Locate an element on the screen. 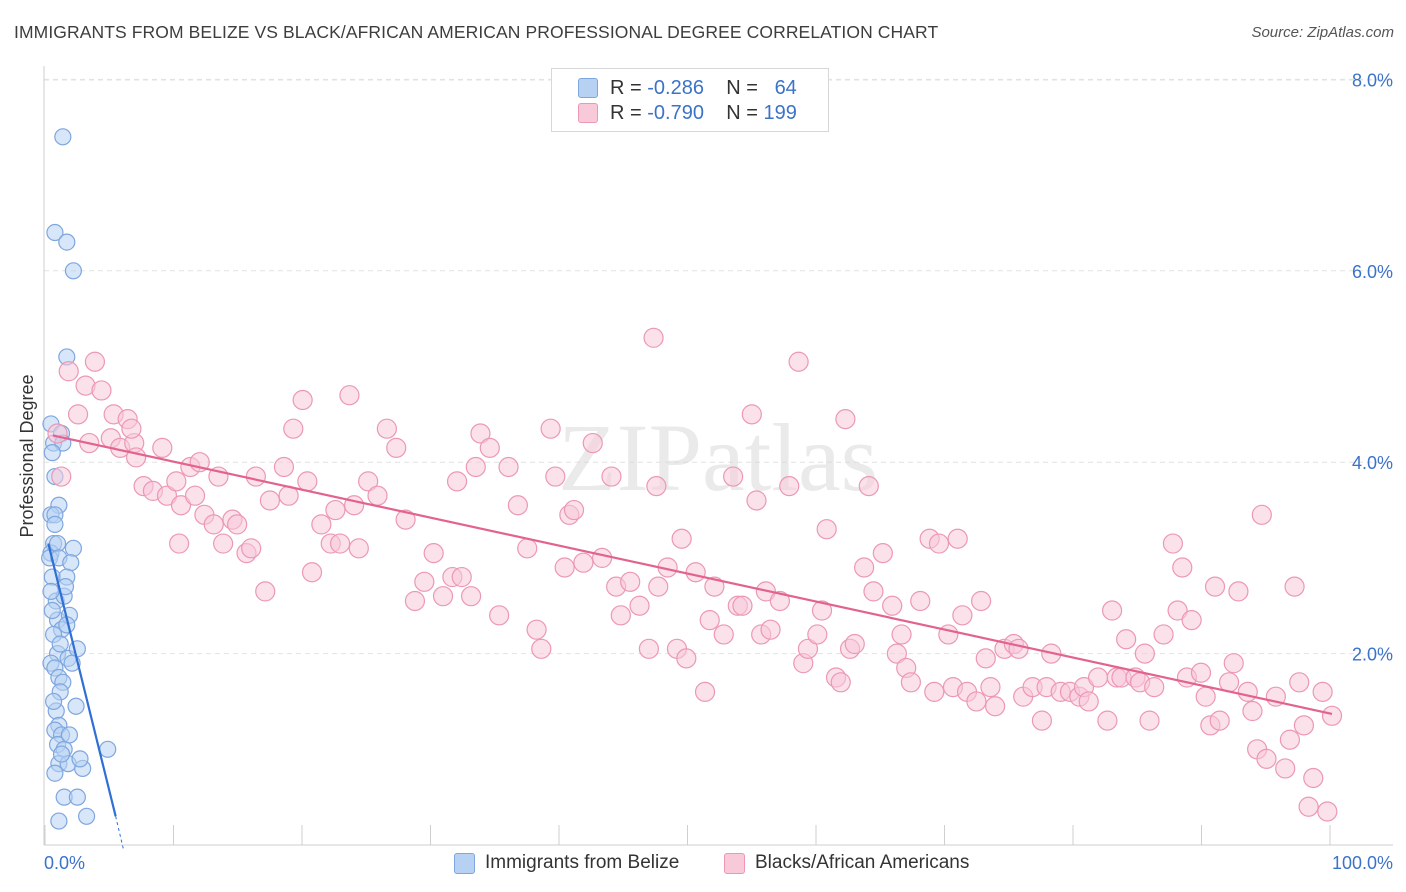  watermark: ZIPatlas is located at coordinates (718, 457).